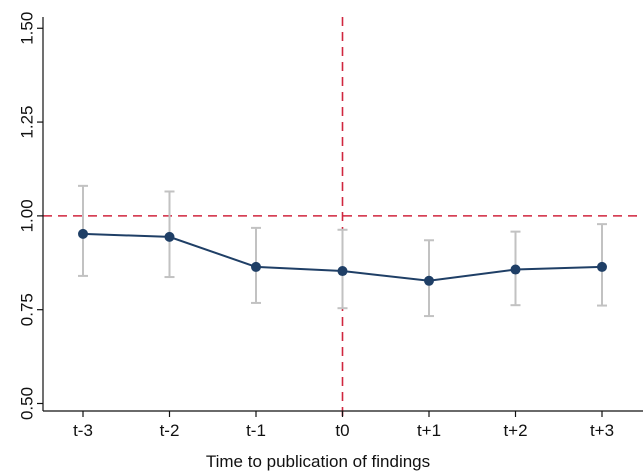 This screenshot has width=644, height=474. Describe the element at coordinates (170, 430) in the screenshot. I see `x-tick-label: t-2` at that location.